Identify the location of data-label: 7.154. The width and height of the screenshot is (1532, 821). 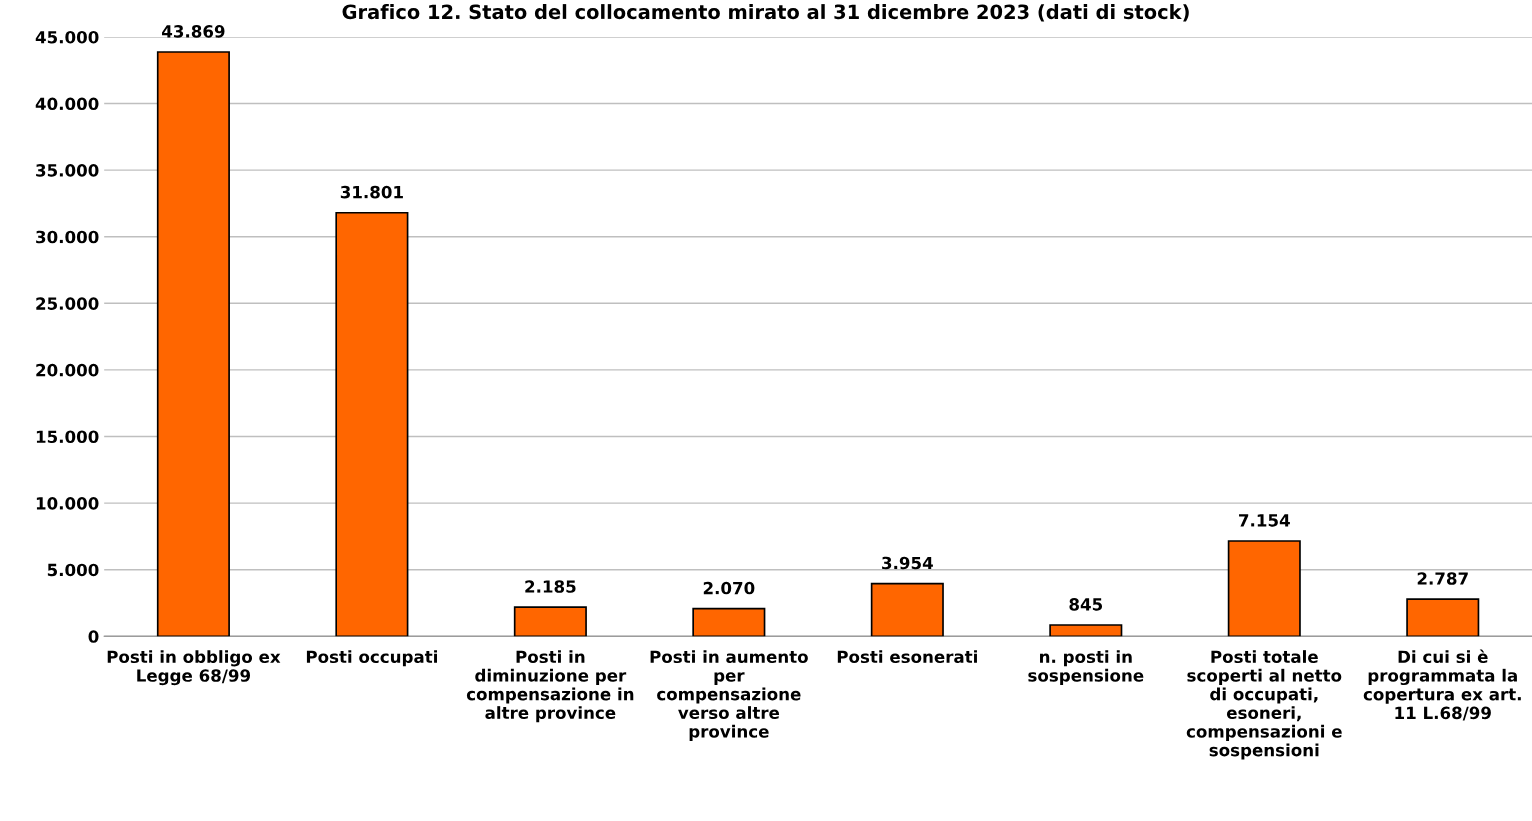
(1264, 520).